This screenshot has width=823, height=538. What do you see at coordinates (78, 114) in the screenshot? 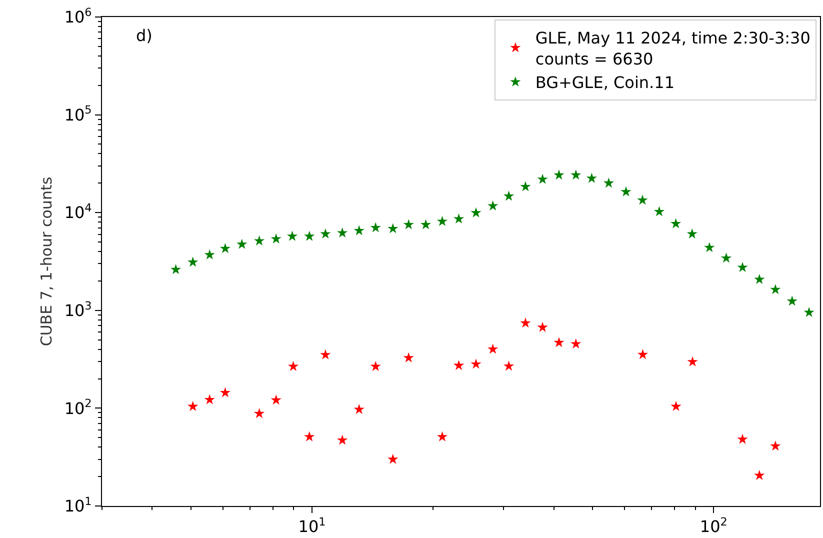
I see `y-tick-label: 10$^{5}$` at bounding box center [78, 114].